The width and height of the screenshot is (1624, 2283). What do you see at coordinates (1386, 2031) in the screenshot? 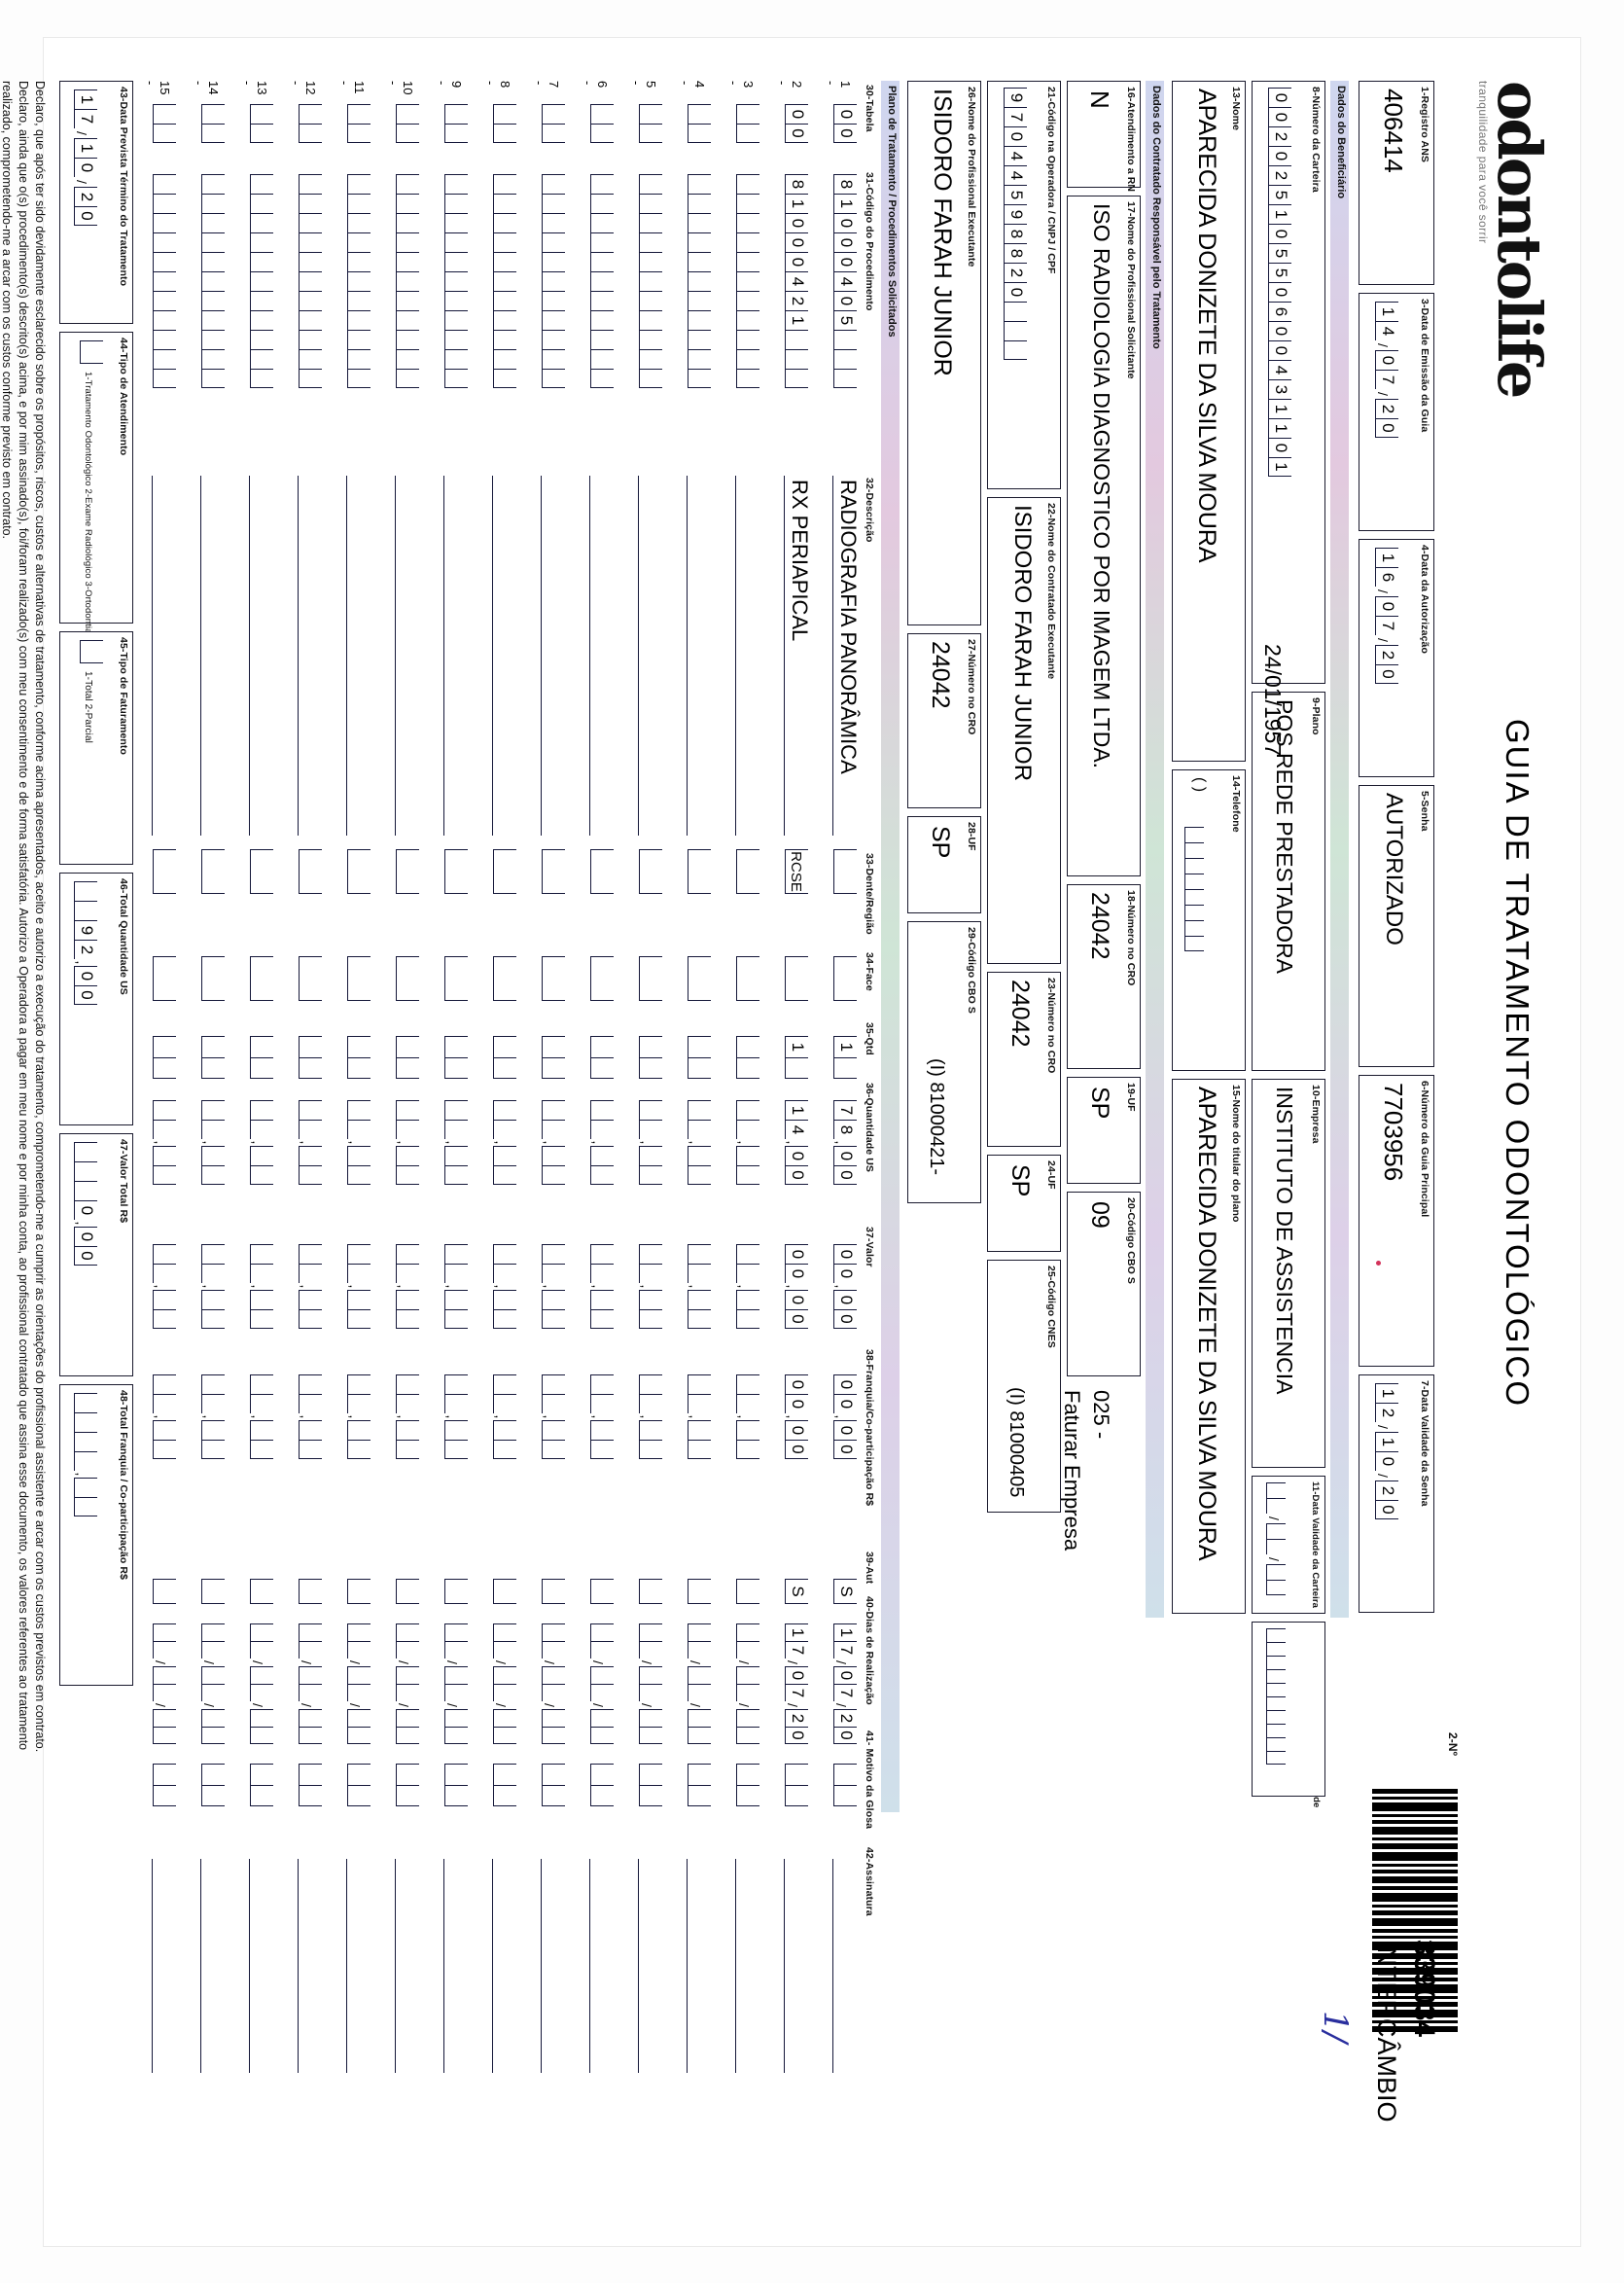
I see `barcode-label: INTERCÂMBIO` at bounding box center [1386, 2031].